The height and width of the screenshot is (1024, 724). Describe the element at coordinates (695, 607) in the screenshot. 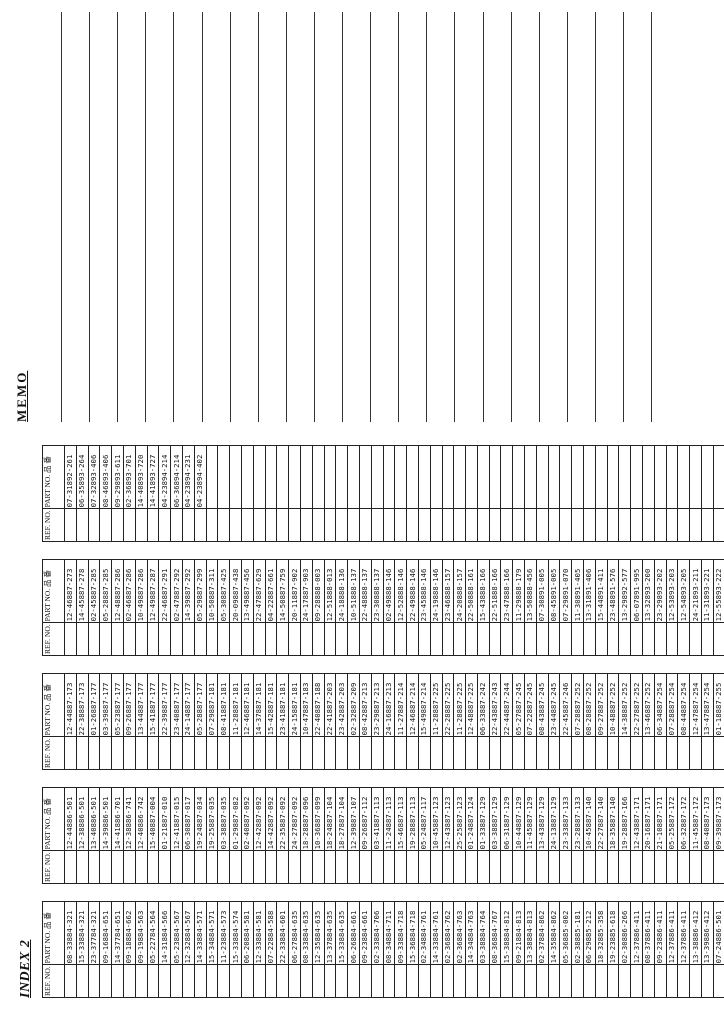

I see `table-row: 24-21893-211` at that location.